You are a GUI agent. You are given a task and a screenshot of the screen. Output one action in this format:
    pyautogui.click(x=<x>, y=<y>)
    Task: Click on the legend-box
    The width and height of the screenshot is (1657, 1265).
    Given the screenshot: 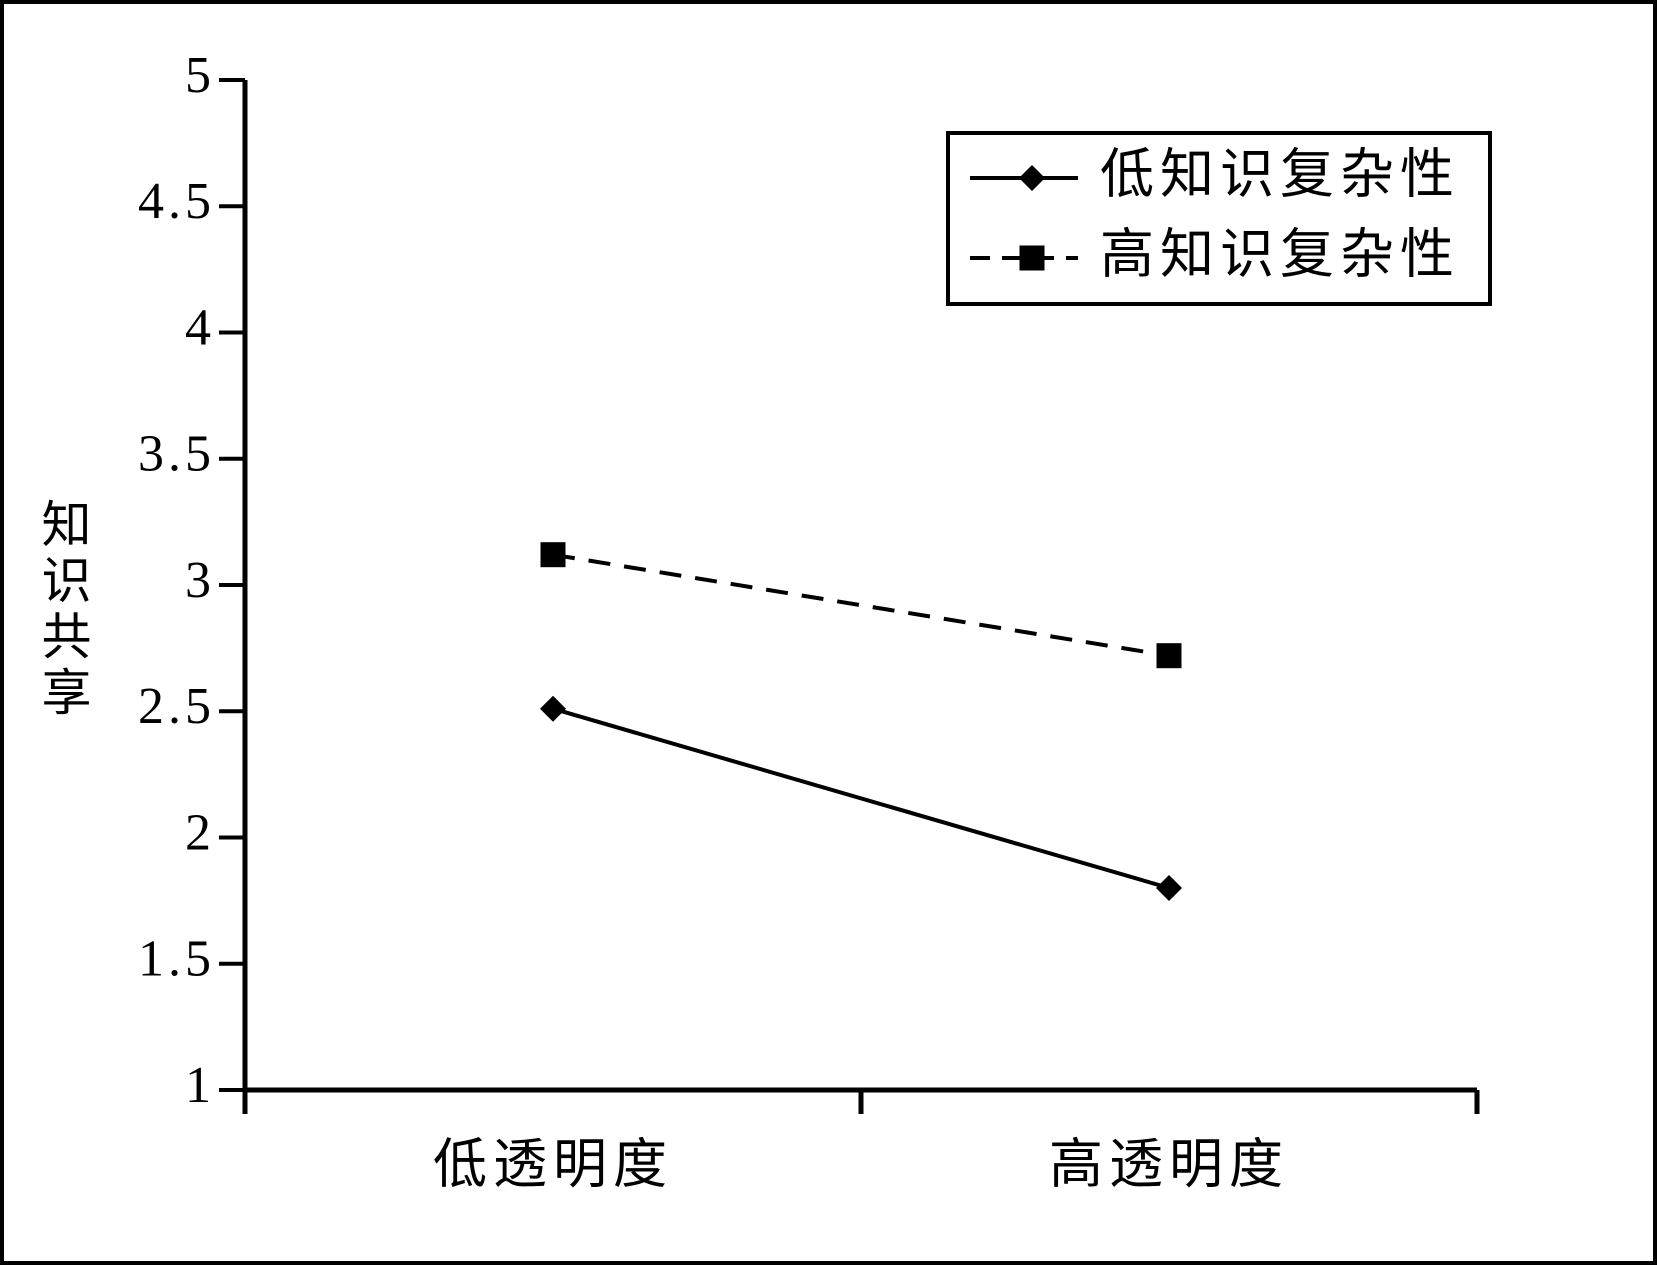 What is the action you would take?
    pyautogui.click(x=1219, y=218)
    